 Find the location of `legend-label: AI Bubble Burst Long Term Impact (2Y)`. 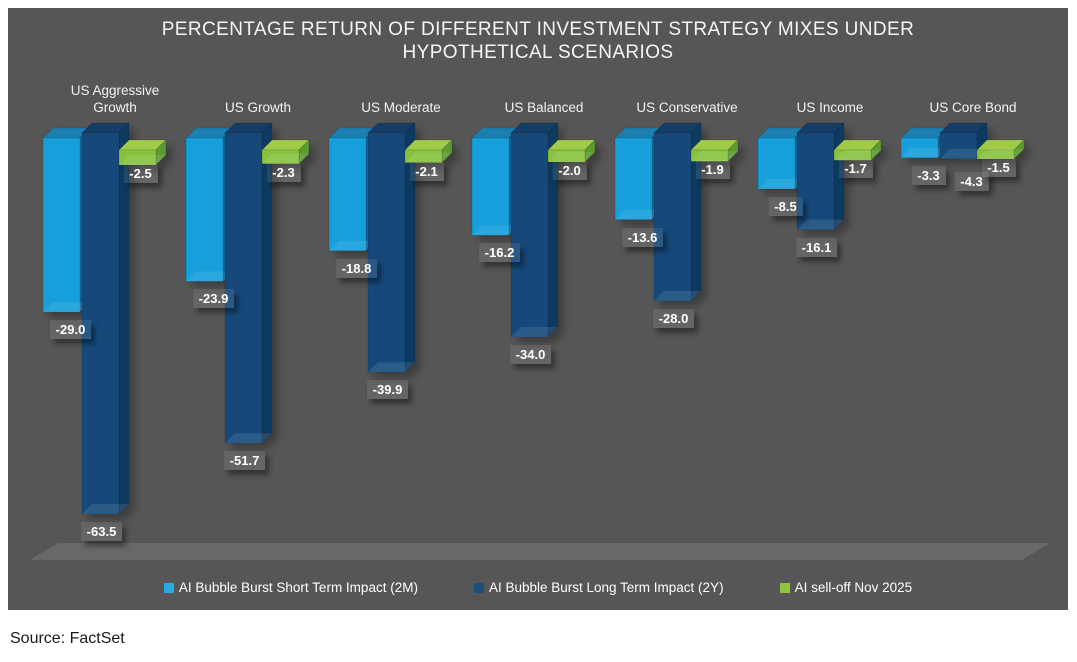

legend-label: AI Bubble Burst Long Term Impact (2Y) is located at coordinates (606, 587).